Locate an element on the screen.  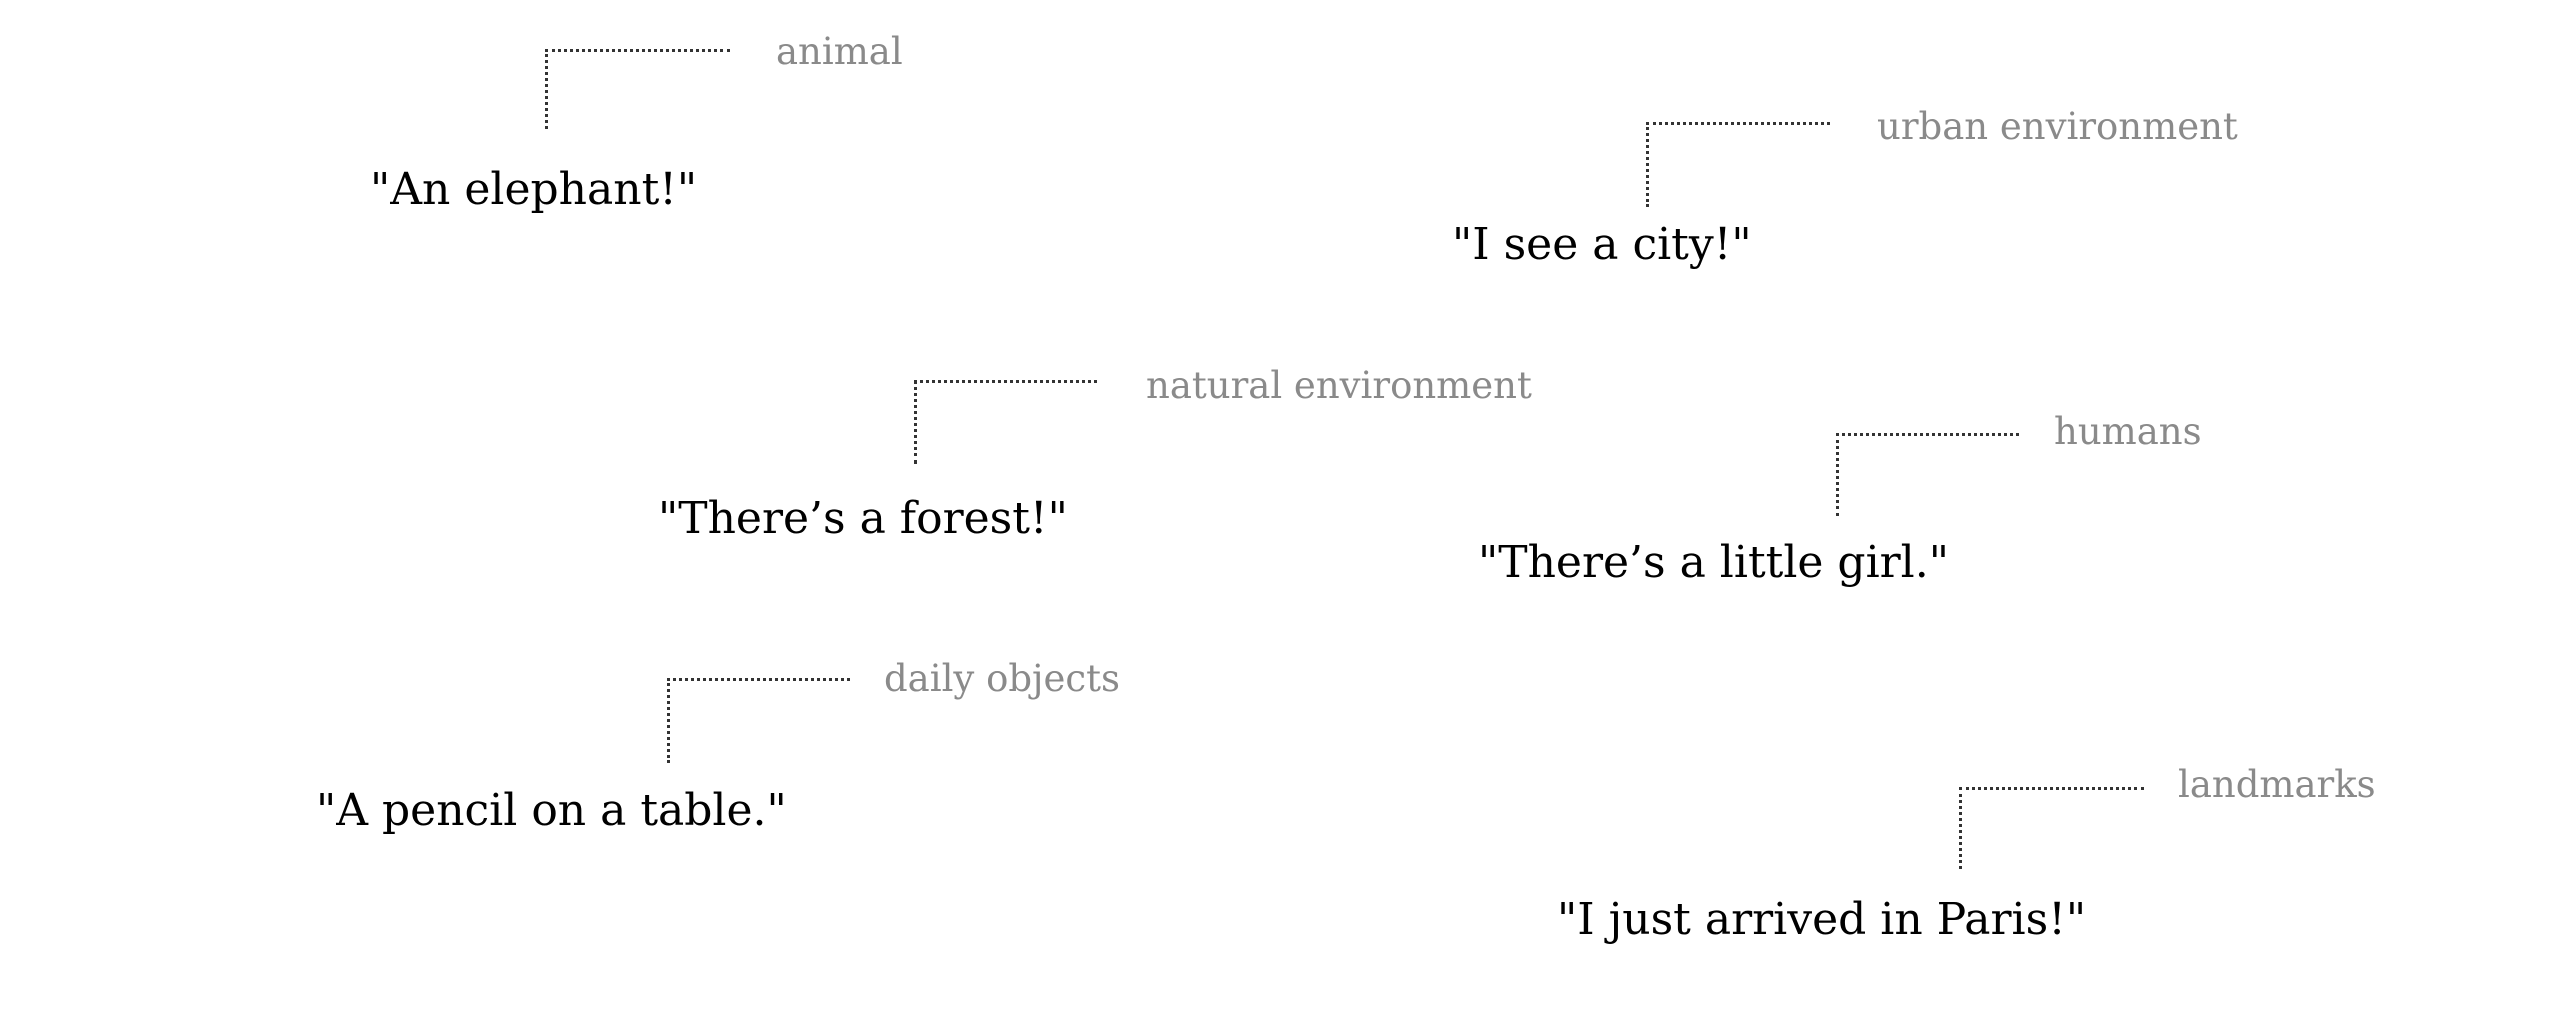
quote-city: "I see a city!" is located at coordinates (1602, 244).